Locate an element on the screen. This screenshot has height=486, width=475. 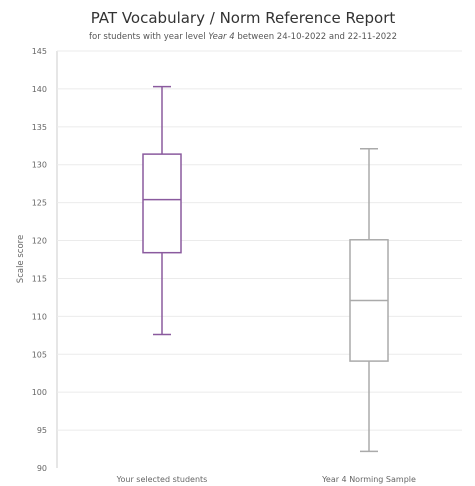
subtitle-year-level: Year 4 is located at coordinates (221, 37).